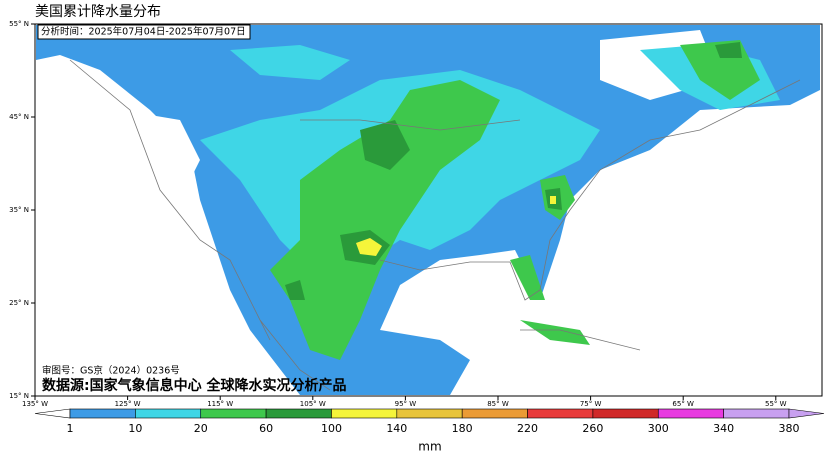 The image size is (831, 460). I want to click on lon-label: 125° W, so click(128, 404).